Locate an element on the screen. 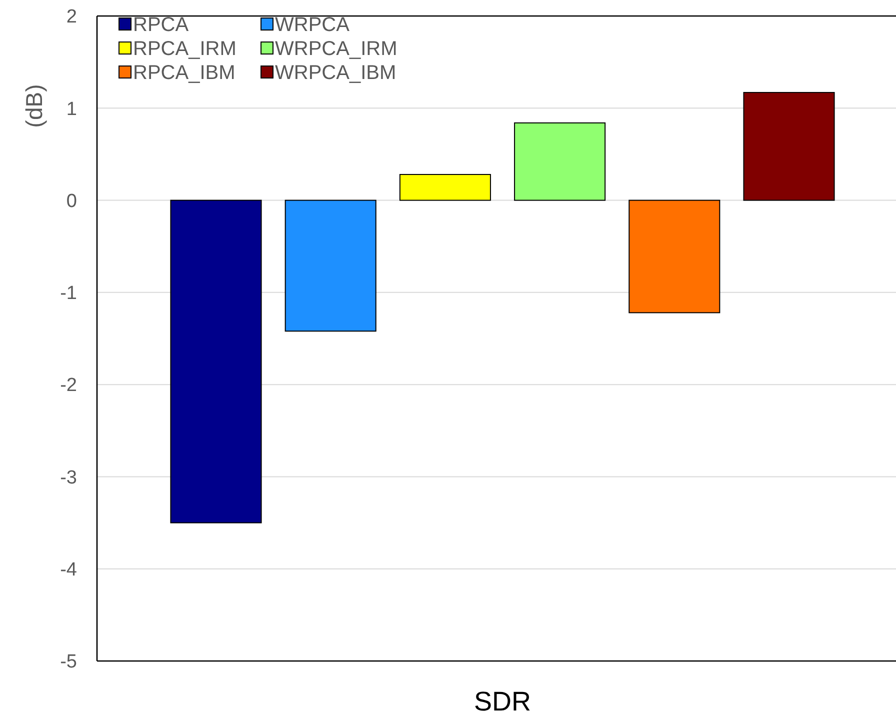 The height and width of the screenshot is (717, 896). legend-label: RPCA_IBM is located at coordinates (184, 73).